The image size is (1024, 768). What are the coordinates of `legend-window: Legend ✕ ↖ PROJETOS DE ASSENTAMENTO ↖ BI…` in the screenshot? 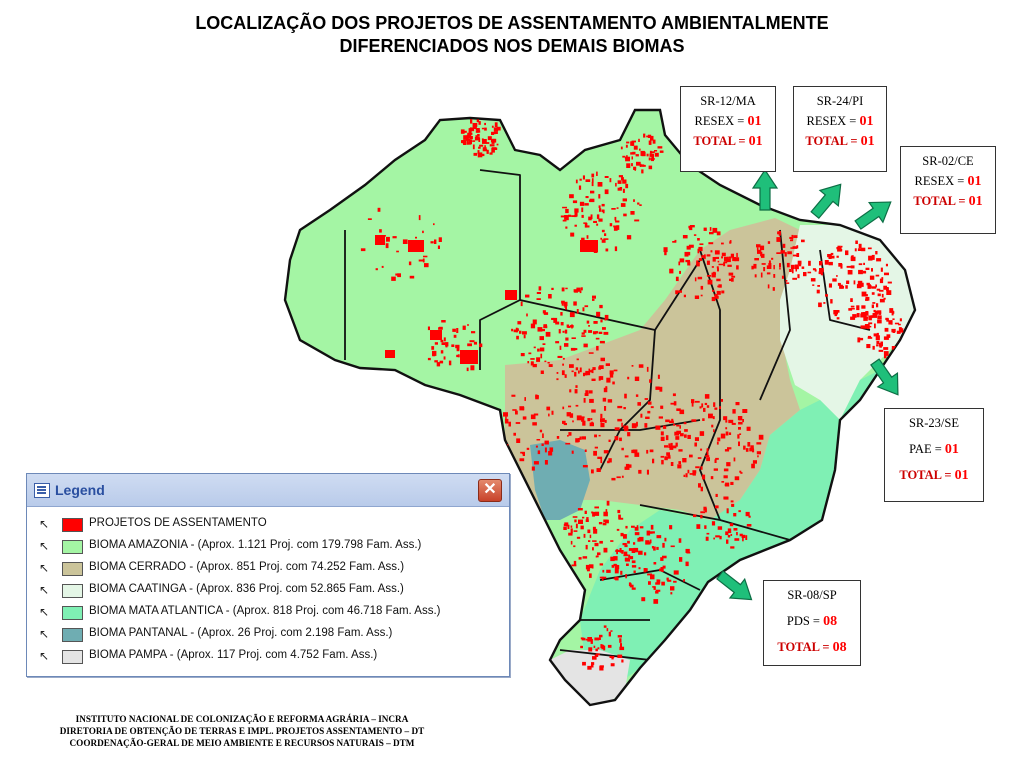 It's located at (268, 575).